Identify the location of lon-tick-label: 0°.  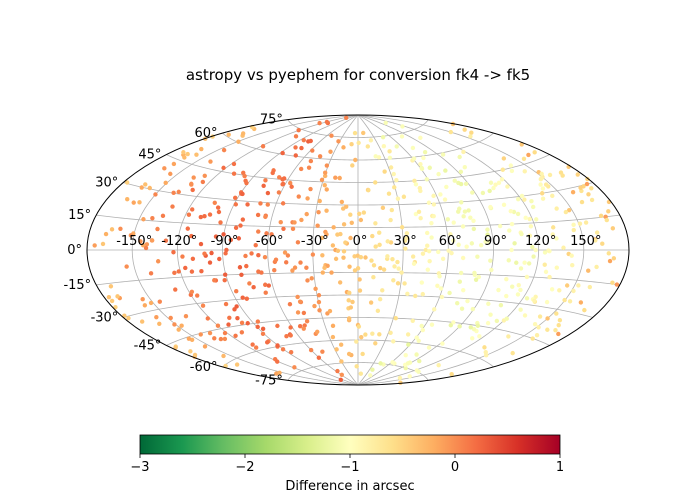
(360, 241).